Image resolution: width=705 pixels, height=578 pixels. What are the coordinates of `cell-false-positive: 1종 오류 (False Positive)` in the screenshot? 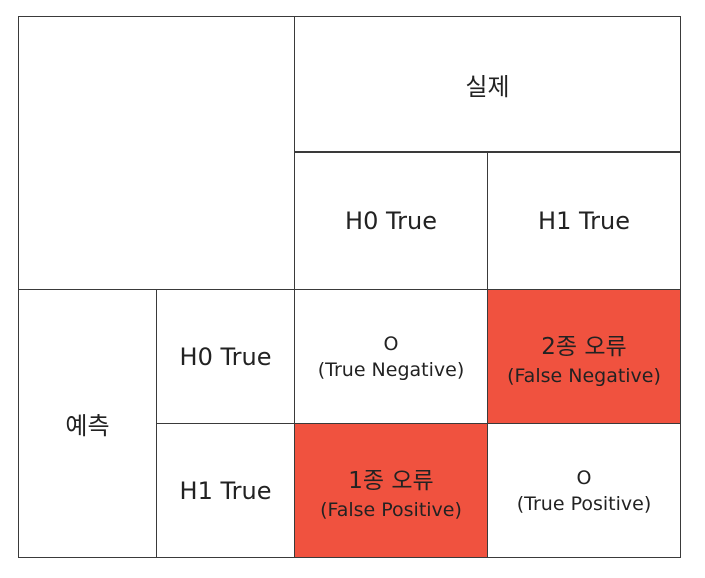 It's located at (391, 490).